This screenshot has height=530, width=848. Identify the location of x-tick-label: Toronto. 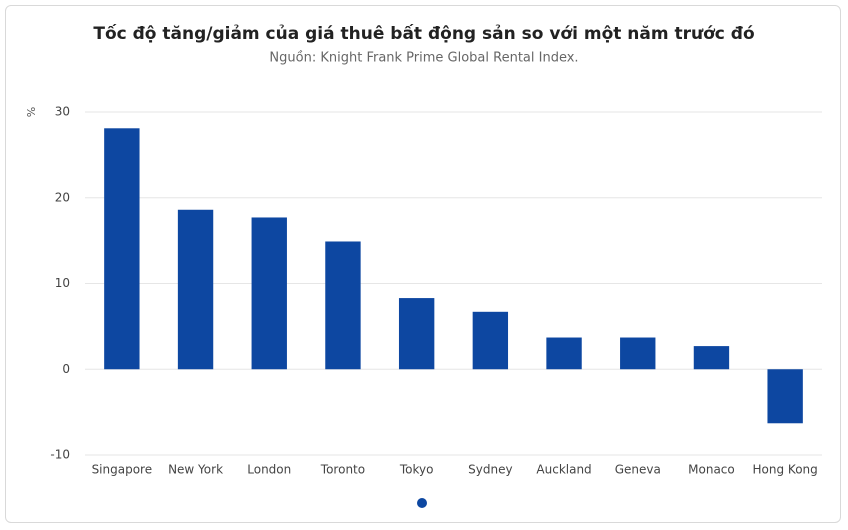
(342, 470).